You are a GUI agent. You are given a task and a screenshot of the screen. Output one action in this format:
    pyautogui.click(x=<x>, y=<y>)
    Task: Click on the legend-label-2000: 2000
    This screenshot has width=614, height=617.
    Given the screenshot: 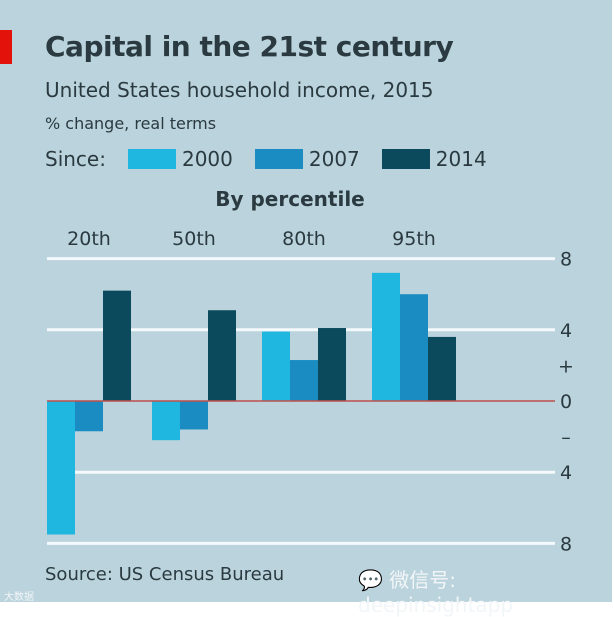 What is the action you would take?
    pyautogui.click(x=207, y=159)
    